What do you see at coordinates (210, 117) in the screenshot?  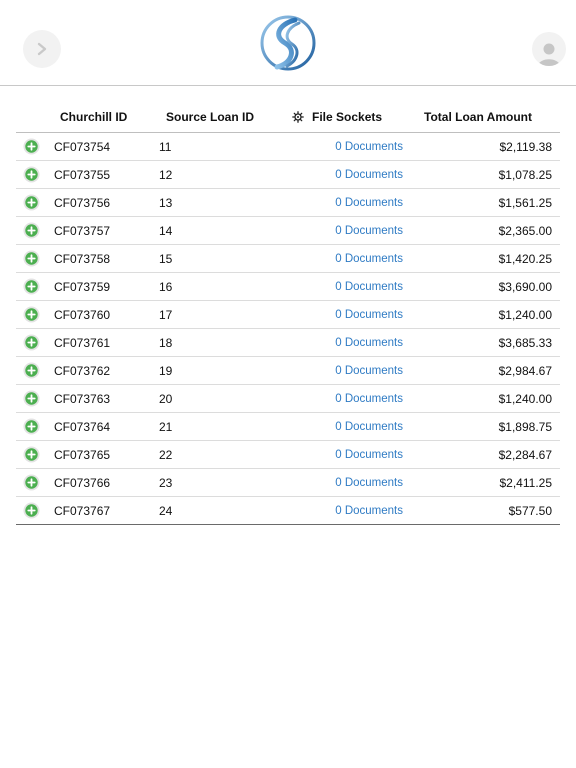 I see `column-header-source-loan-id: Source Loan ID` at bounding box center [210, 117].